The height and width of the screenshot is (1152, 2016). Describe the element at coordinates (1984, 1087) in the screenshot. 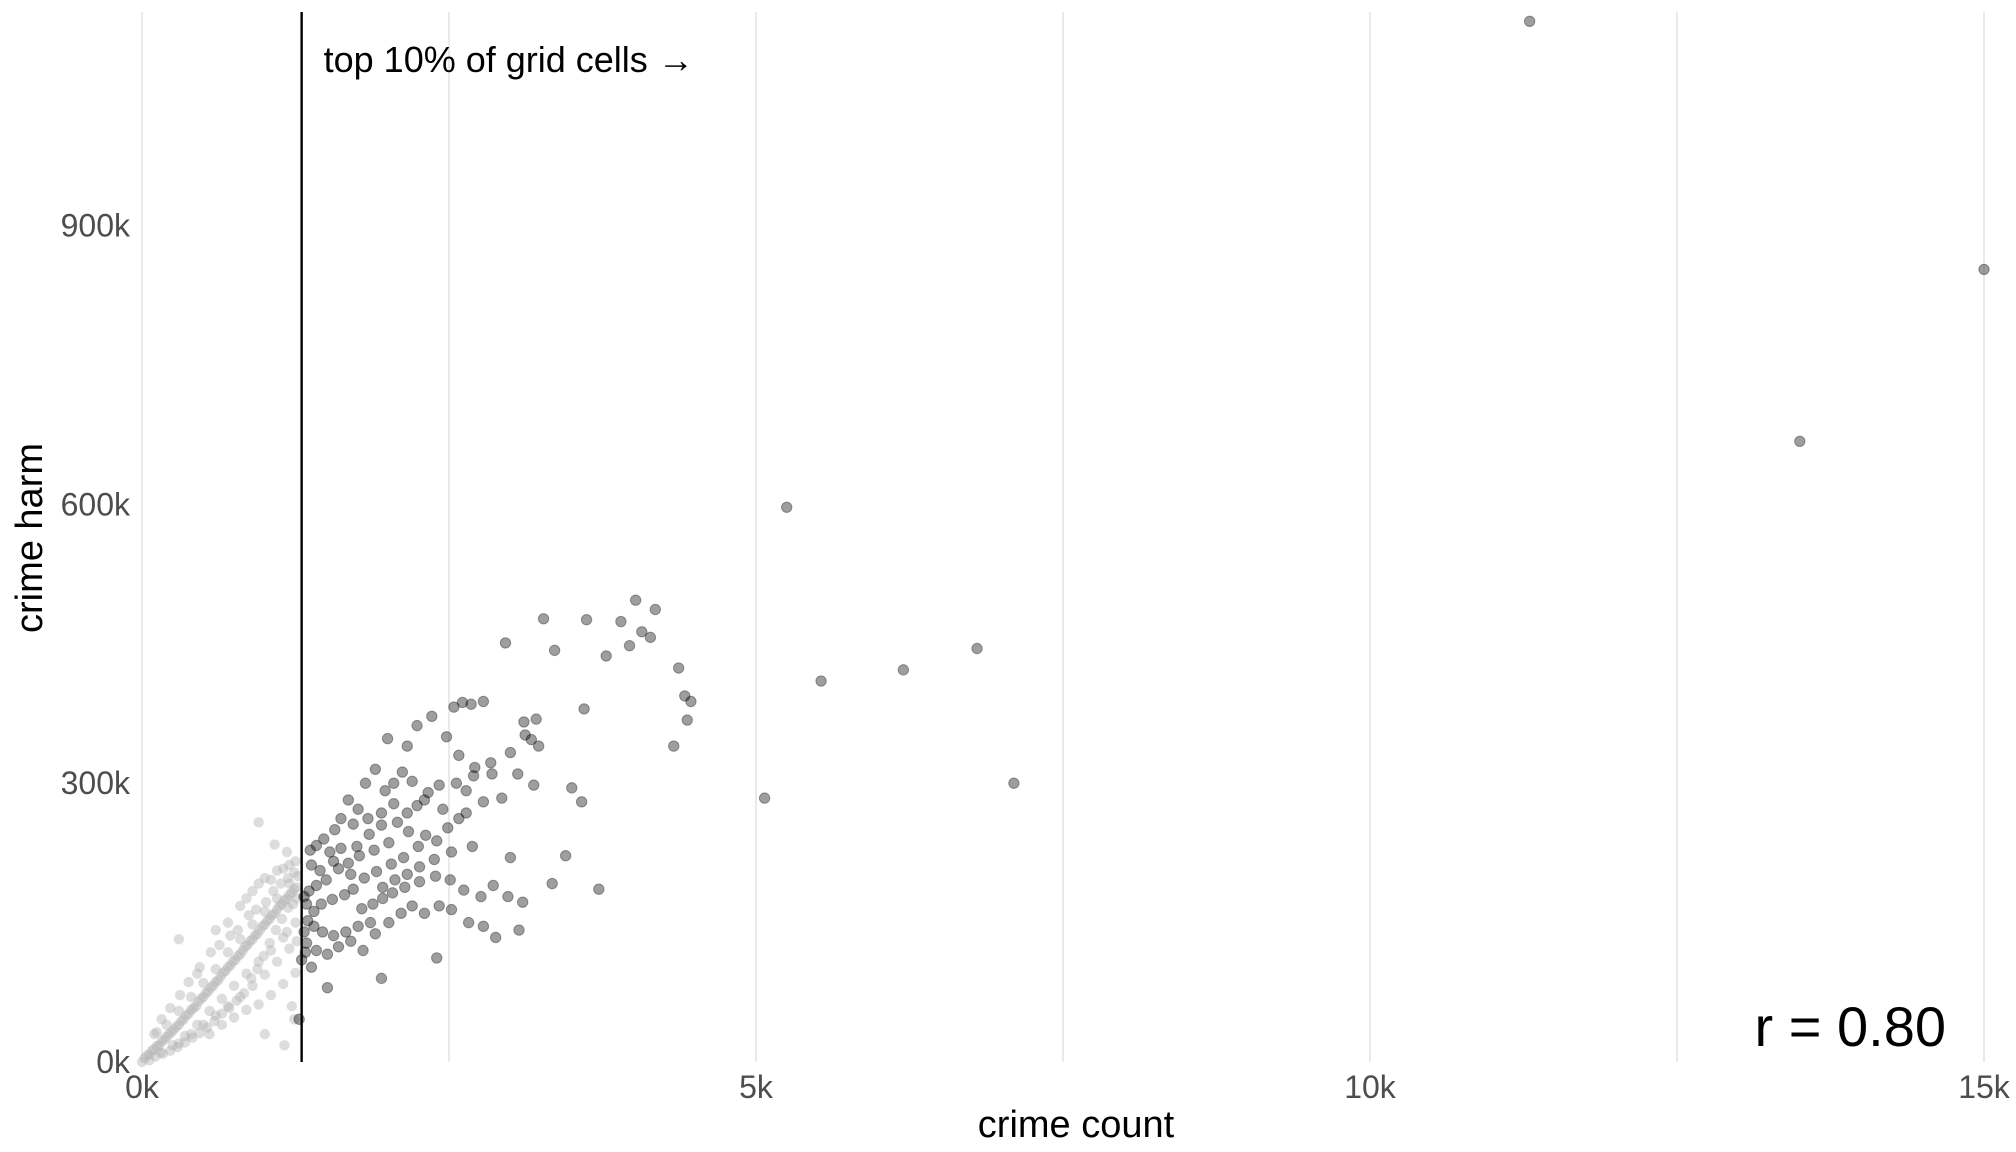

I see `x-tick-label: 15k` at that location.